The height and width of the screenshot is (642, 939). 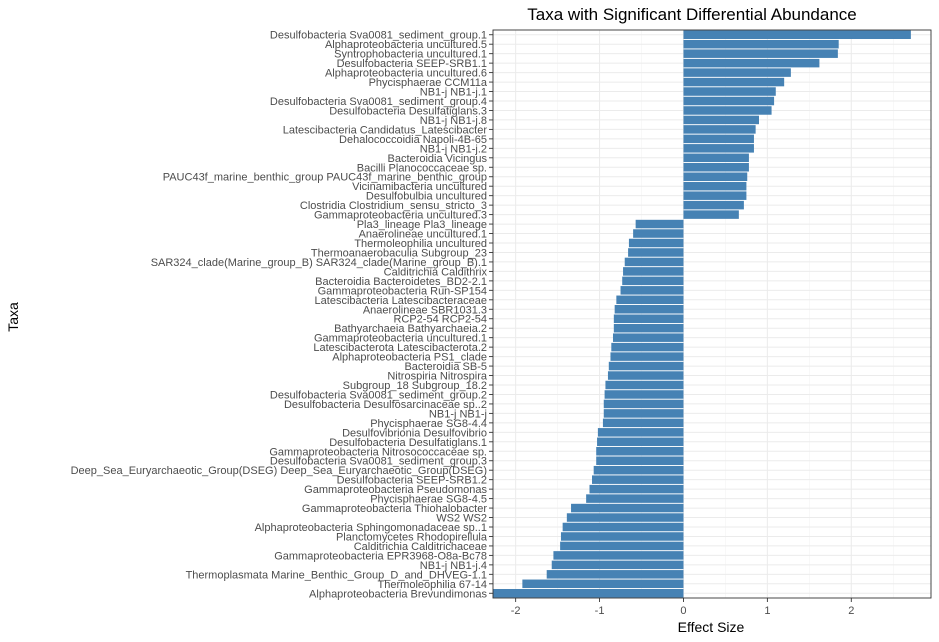 What do you see at coordinates (422, 225) in the screenshot?
I see `y-tick-label: Pla3_lineage Pla3_lineage` at bounding box center [422, 225].